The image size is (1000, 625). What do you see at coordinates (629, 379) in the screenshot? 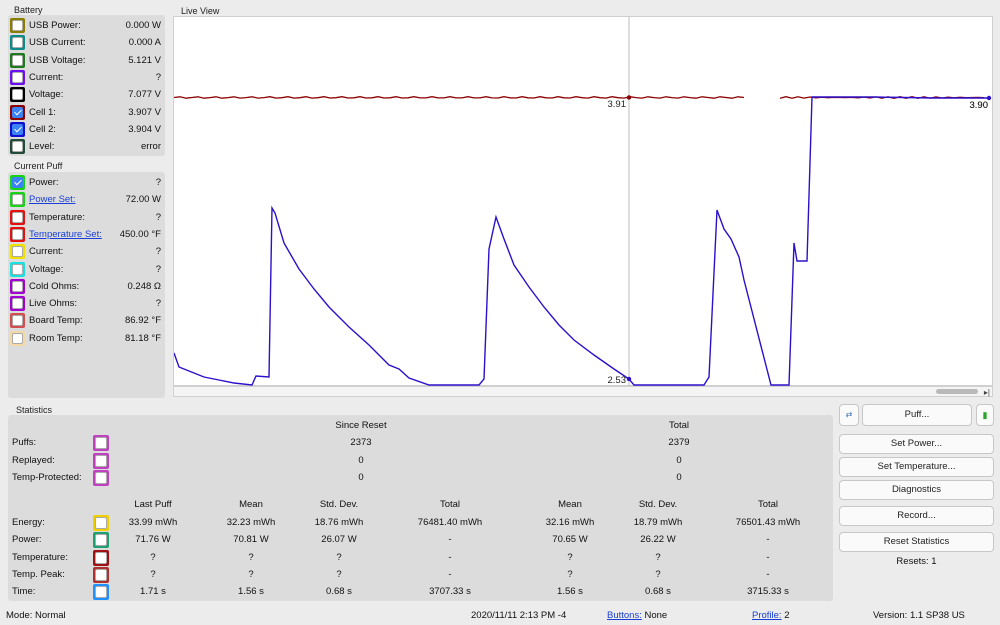
I see `cursor-marker-cell2` at bounding box center [629, 379].